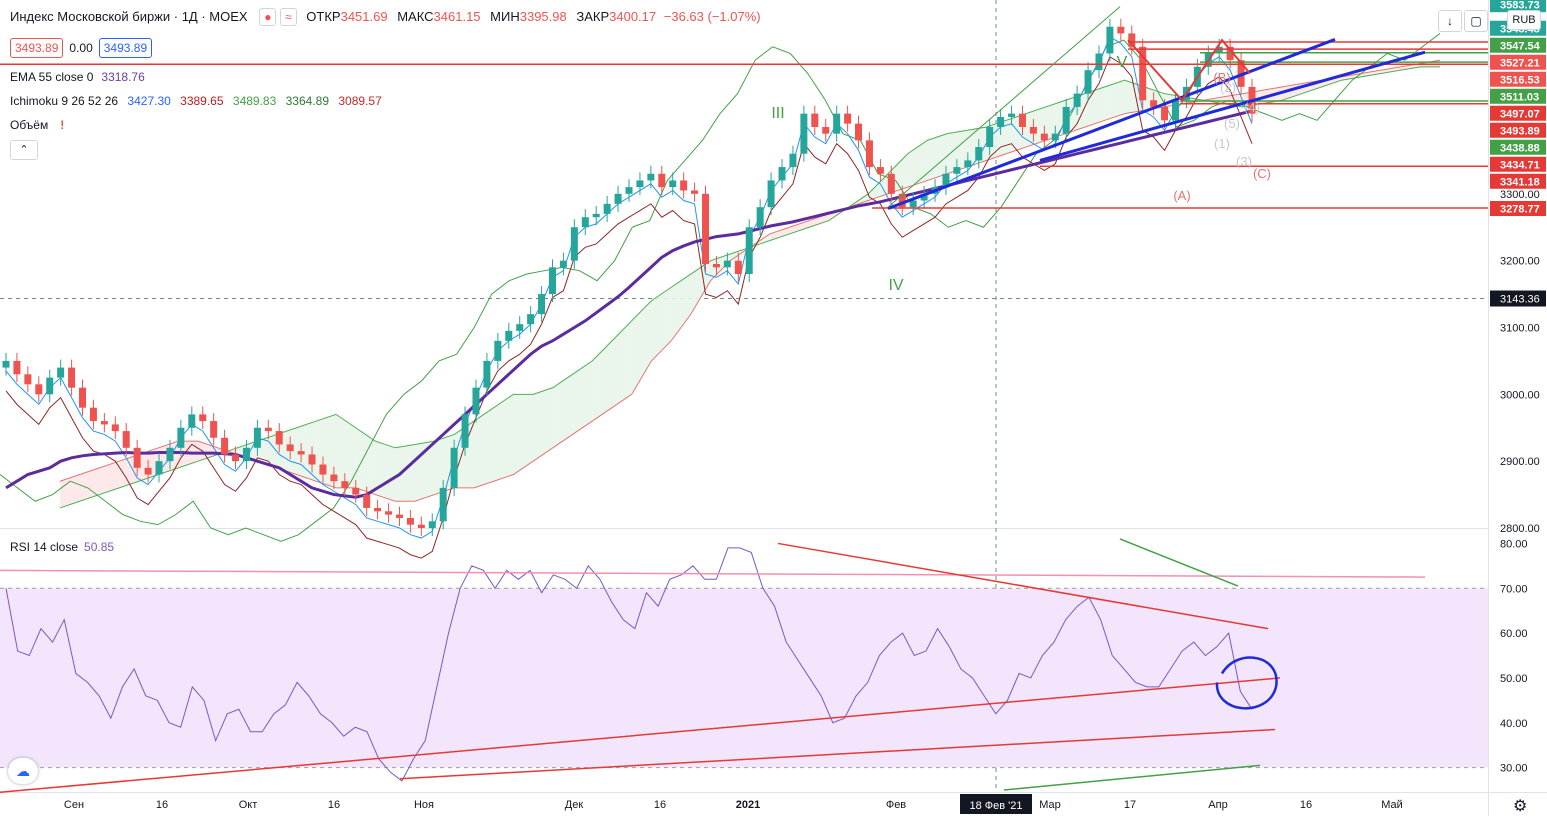  What do you see at coordinates (457, 16) in the screenshot?
I see `high-value: 3461.15` at bounding box center [457, 16].